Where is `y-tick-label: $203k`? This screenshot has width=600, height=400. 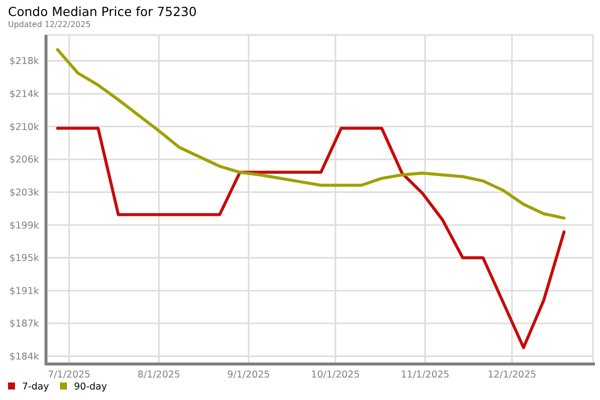
y-tick-label: $203k is located at coordinates (24, 192).